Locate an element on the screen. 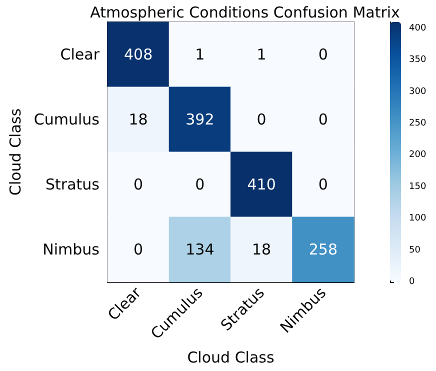 This screenshot has height=371, width=436. color-bar-label: 400 is located at coordinates (417, 28).